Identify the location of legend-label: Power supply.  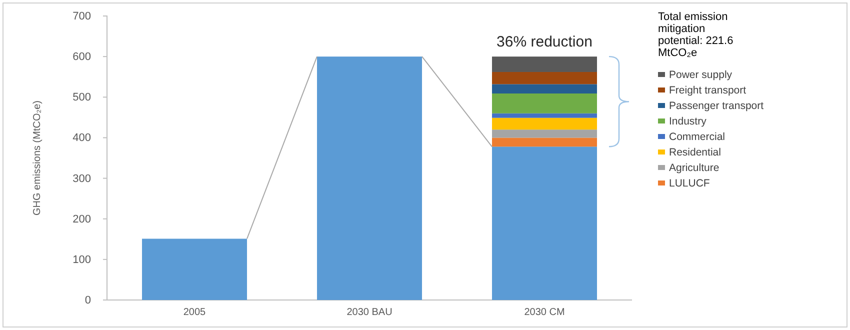
(701, 75).